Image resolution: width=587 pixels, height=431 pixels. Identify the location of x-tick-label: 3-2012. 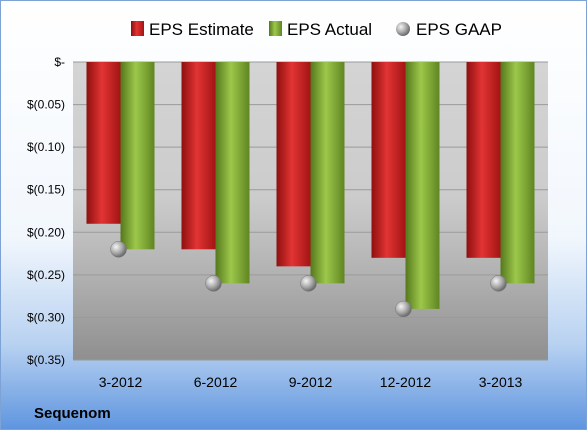
(121, 382).